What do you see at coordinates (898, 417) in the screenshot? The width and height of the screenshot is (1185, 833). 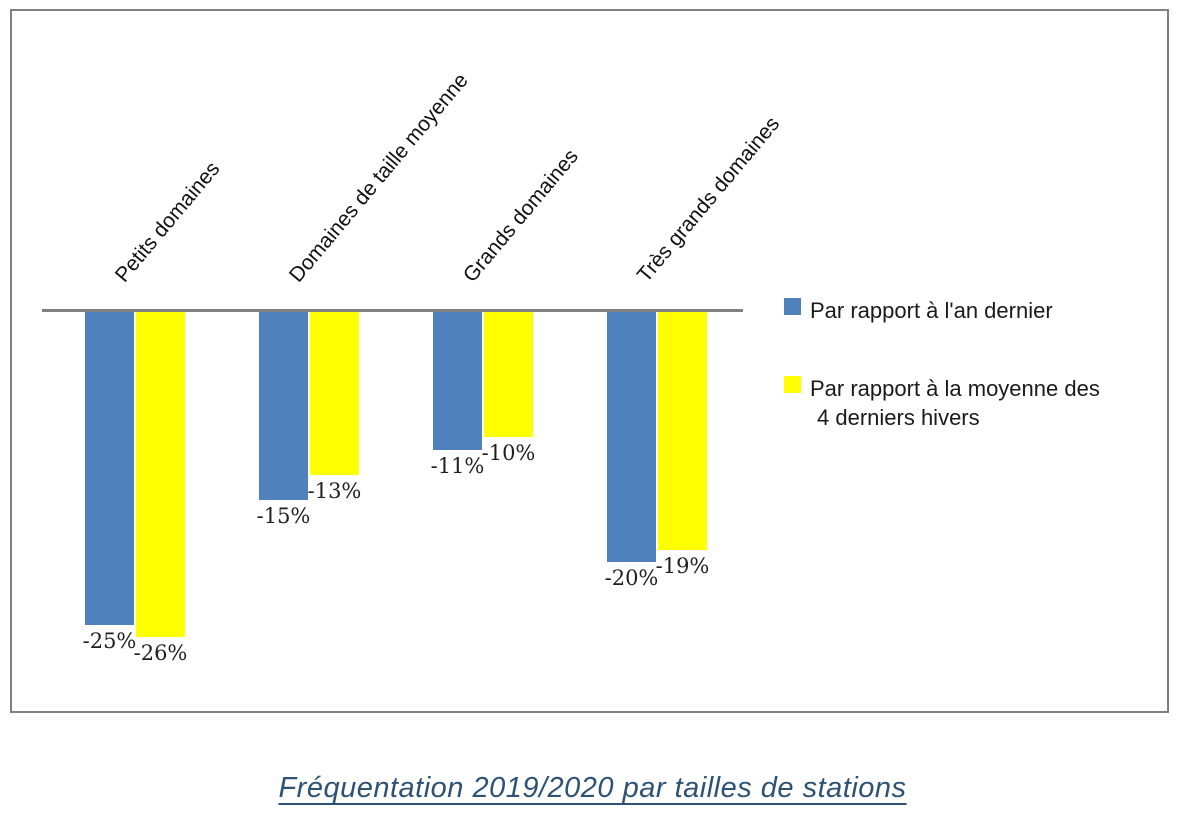 I see `legend-label-line2: 4 derniers hivers` at bounding box center [898, 417].